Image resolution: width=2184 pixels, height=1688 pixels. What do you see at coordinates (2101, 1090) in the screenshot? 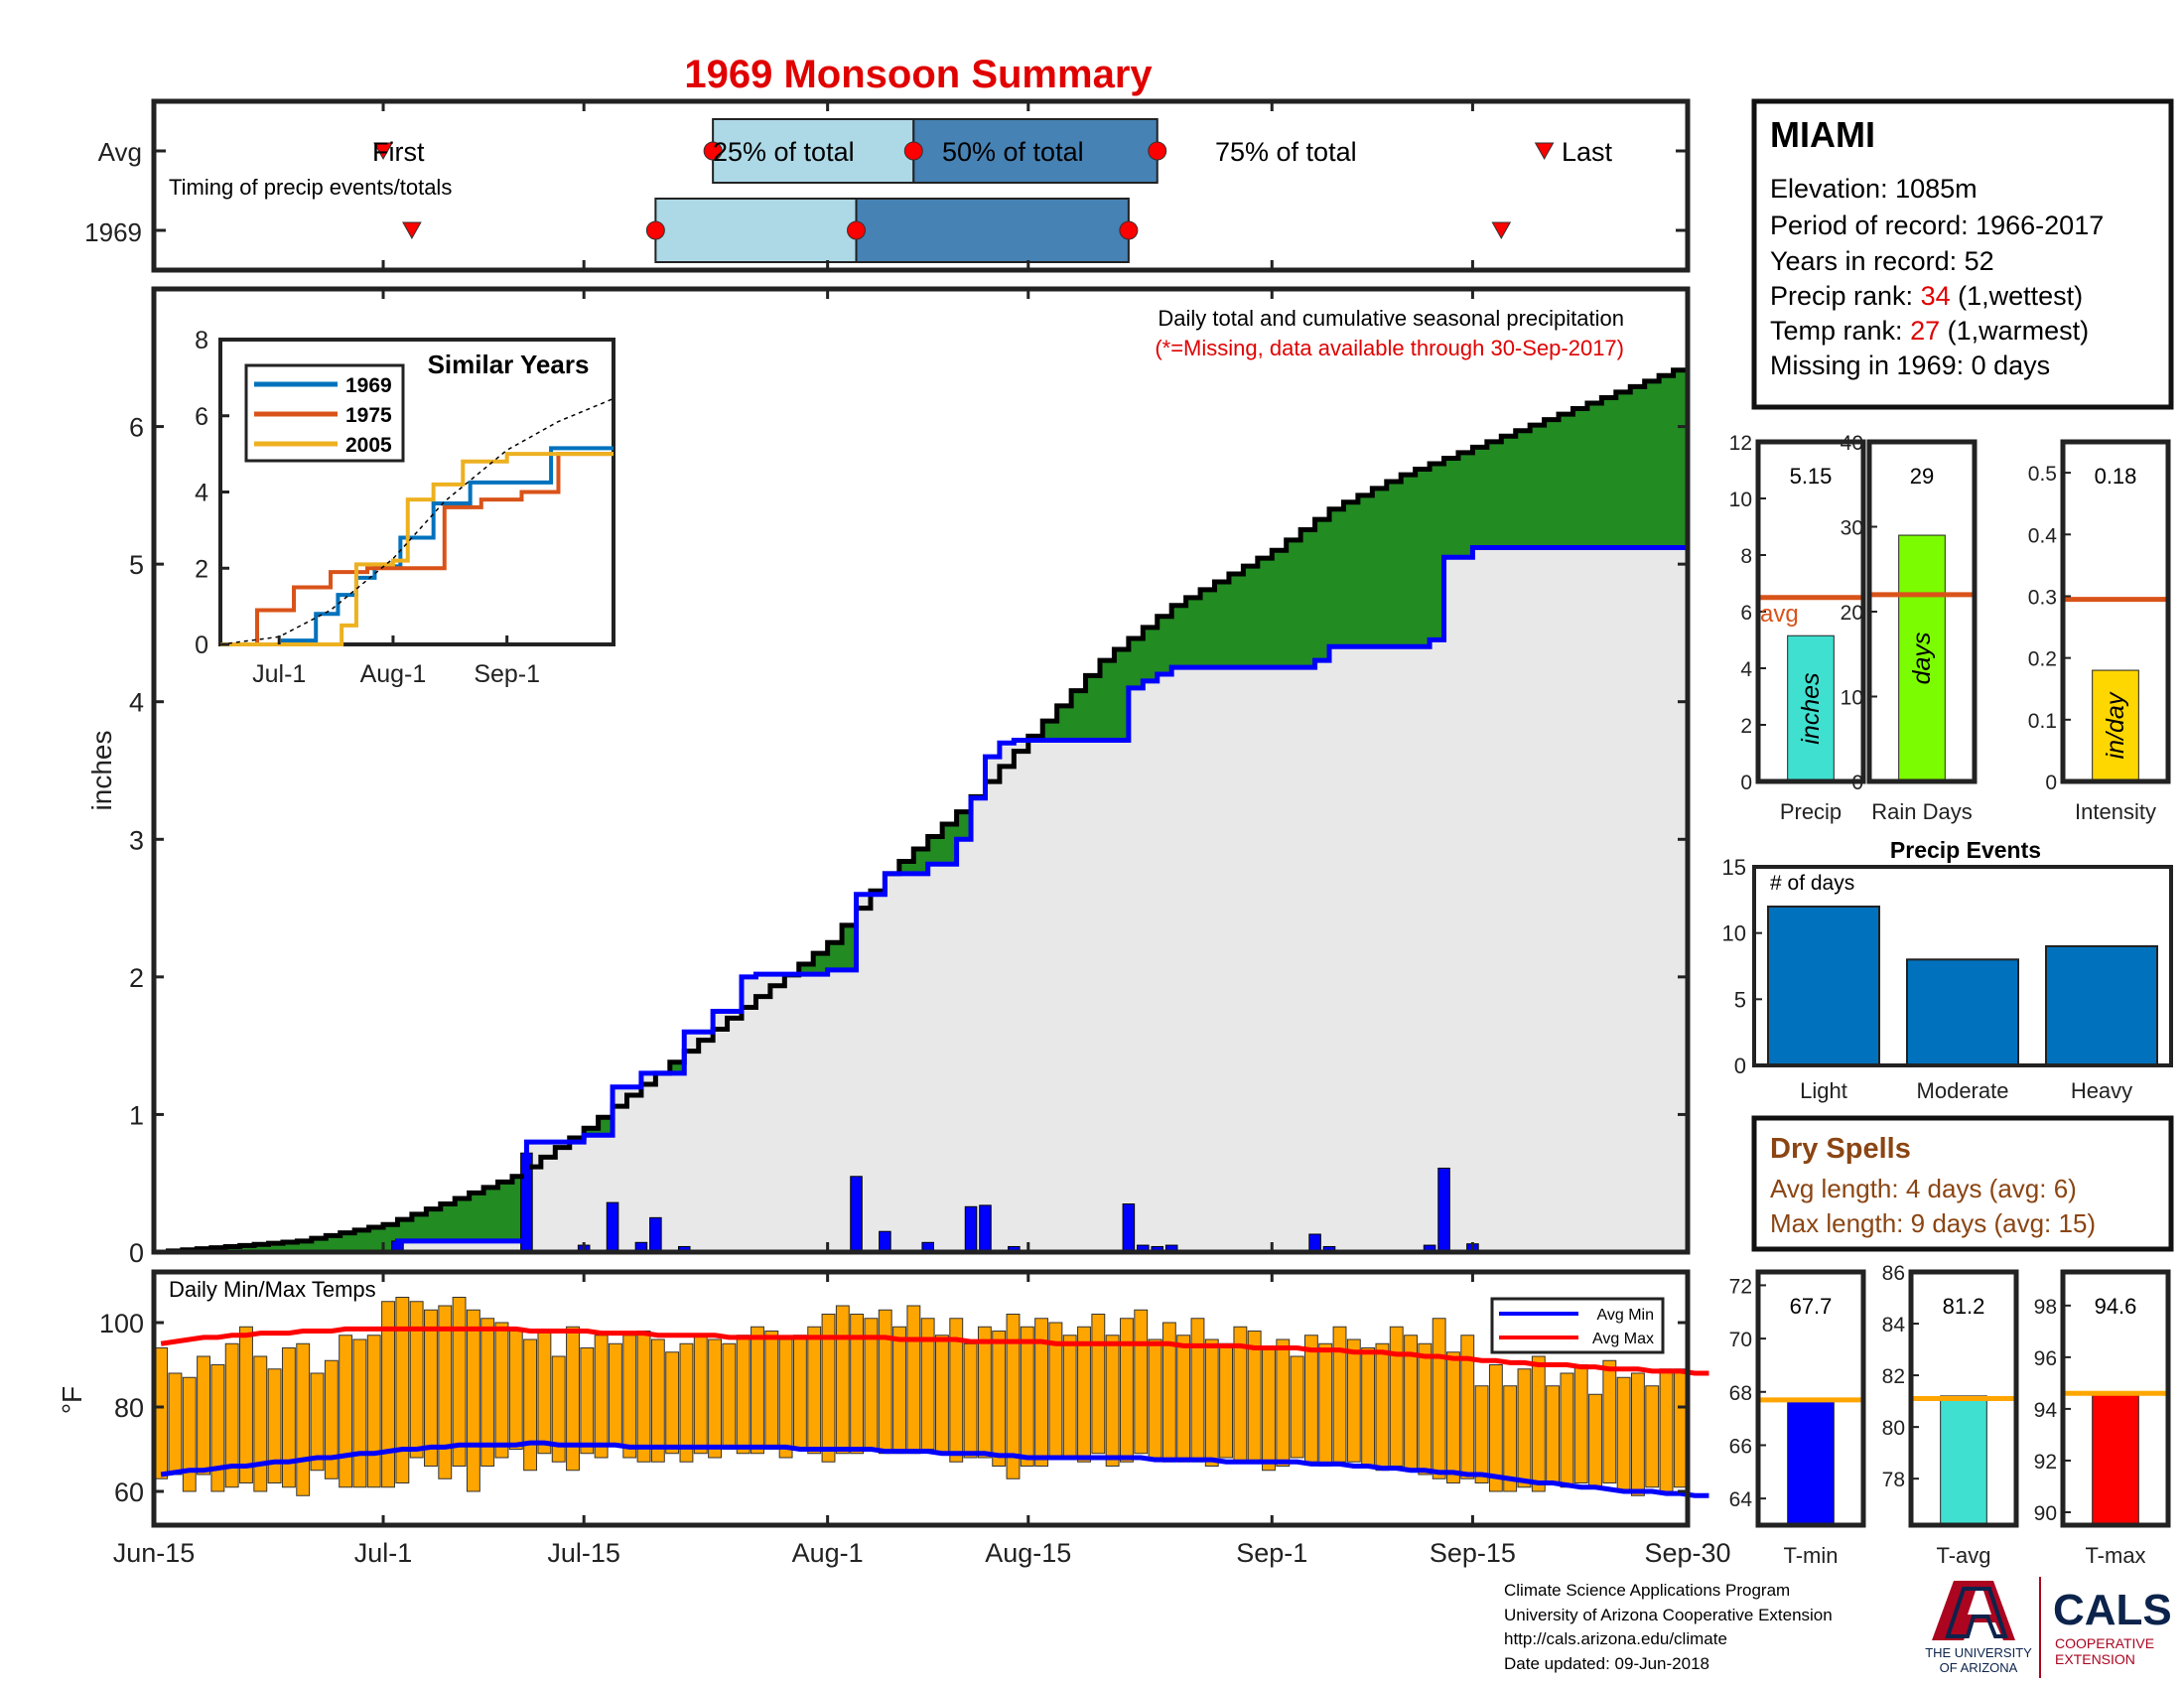
I see `events-xlabel-Heavy: Heavy` at bounding box center [2101, 1090].